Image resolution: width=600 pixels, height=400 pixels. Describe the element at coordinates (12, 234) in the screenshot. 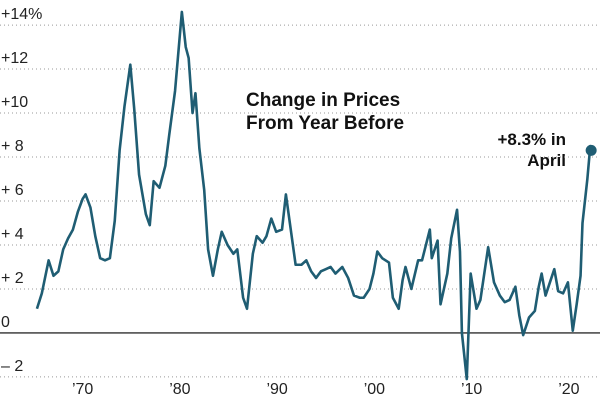

I see `y-tick-label: + 4` at that location.